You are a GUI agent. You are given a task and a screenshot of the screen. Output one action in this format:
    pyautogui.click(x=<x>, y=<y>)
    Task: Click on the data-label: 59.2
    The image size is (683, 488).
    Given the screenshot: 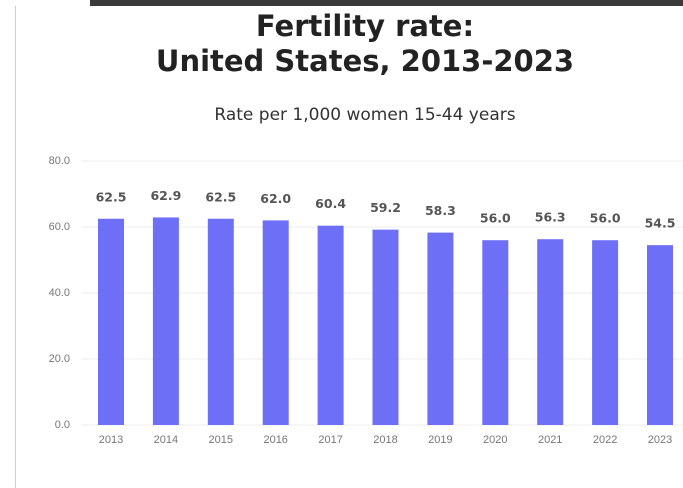 What is the action you would take?
    pyautogui.click(x=385, y=207)
    